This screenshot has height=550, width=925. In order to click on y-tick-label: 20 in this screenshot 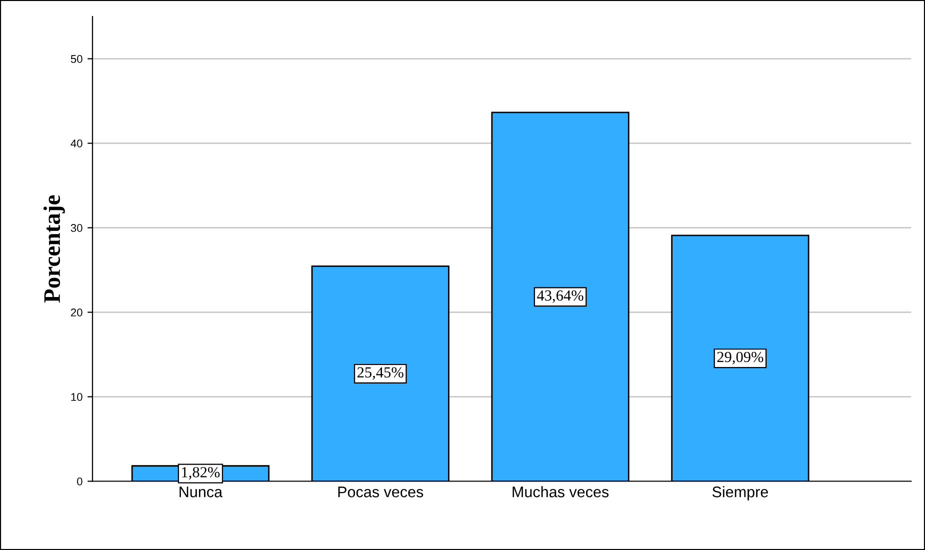, I will do `click(76, 312)`.